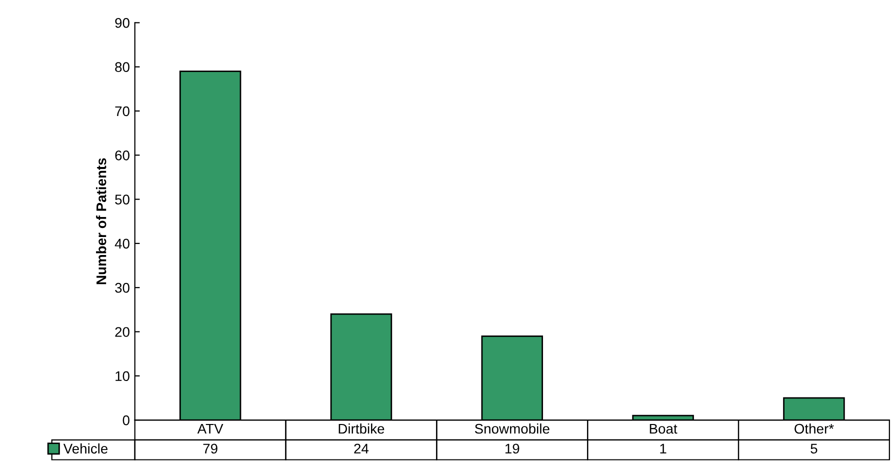 Image resolution: width=893 pixels, height=473 pixels. What do you see at coordinates (814, 449) in the screenshot?
I see `data-label: 5` at bounding box center [814, 449].